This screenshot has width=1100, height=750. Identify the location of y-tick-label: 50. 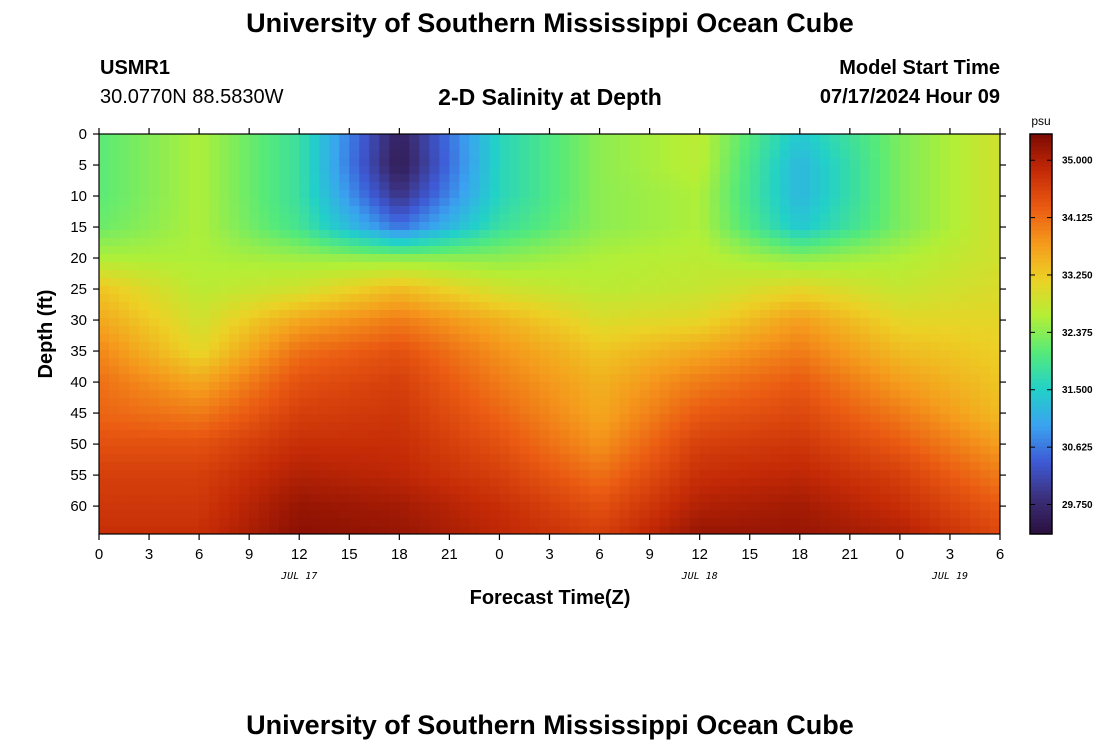
(78, 444).